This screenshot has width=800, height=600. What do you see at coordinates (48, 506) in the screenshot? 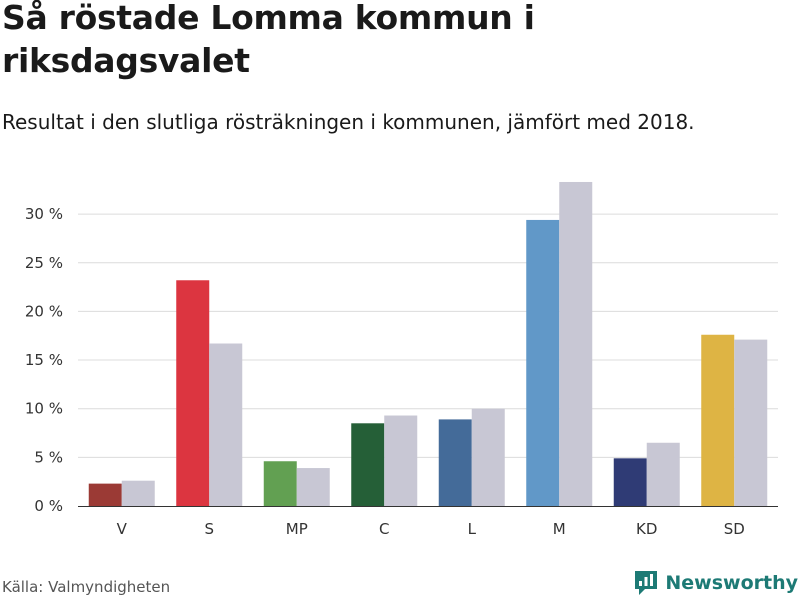
I see `y-tick-label: 0 %` at bounding box center [48, 506].